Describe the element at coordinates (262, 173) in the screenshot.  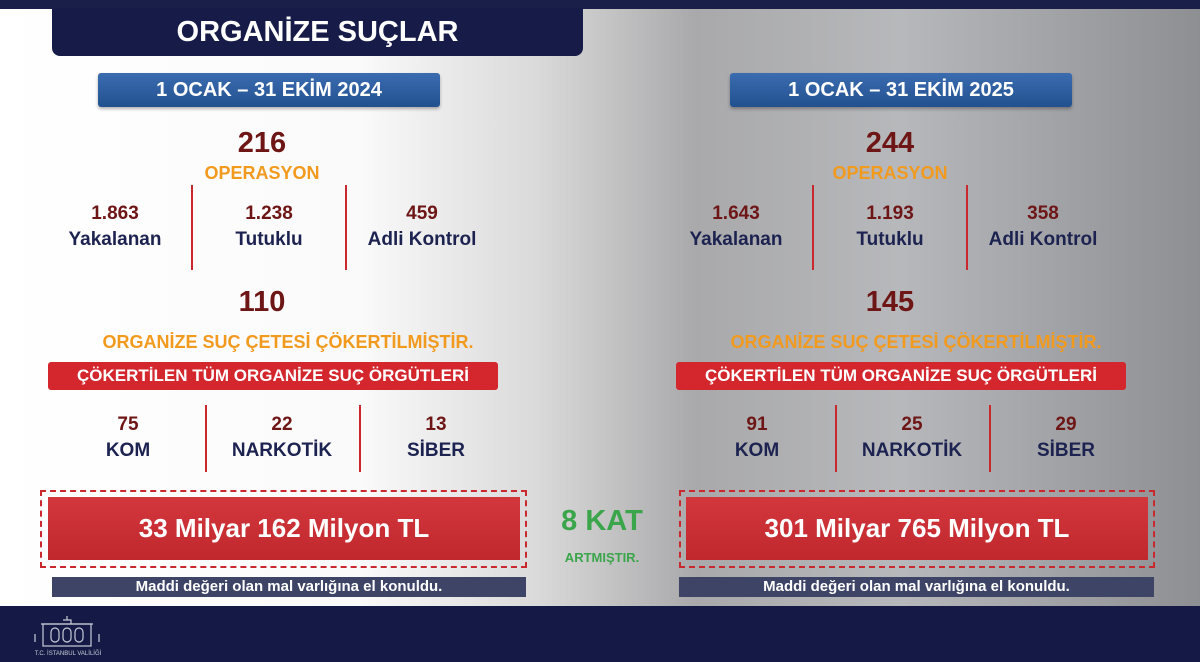
I see `operations-label-2024: OPERASYON` at that location.